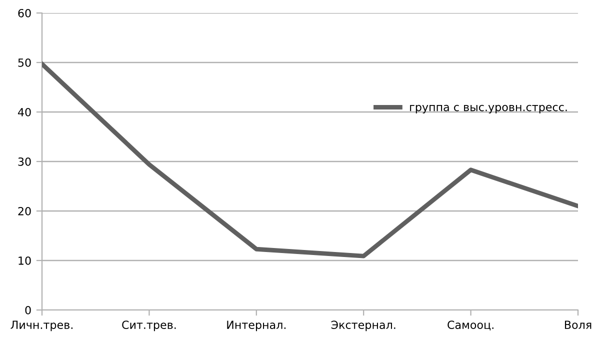  I want to click on y-tick-label: 30, so click(24, 161).